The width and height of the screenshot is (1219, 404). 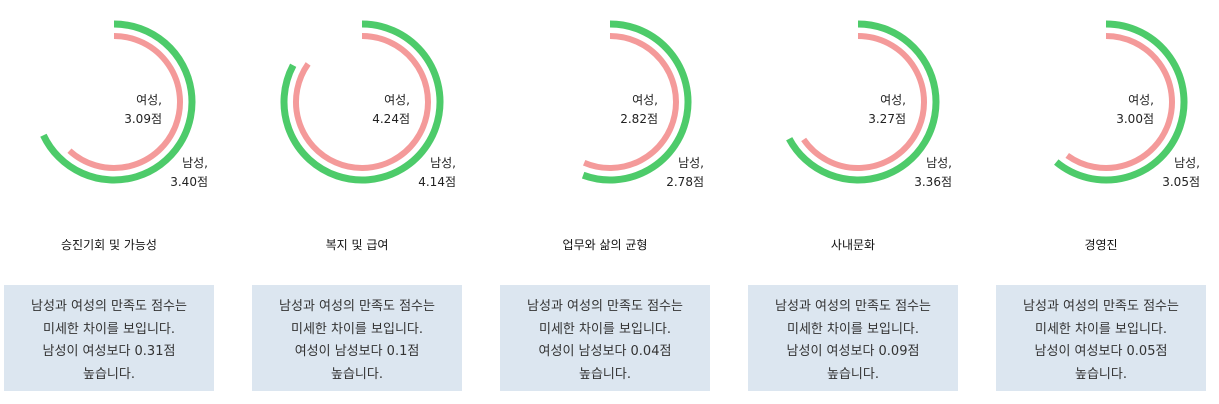 What do you see at coordinates (853, 351) in the screenshot?
I see `summary-line: 남성이 여성보다 0.09점` at bounding box center [853, 351].